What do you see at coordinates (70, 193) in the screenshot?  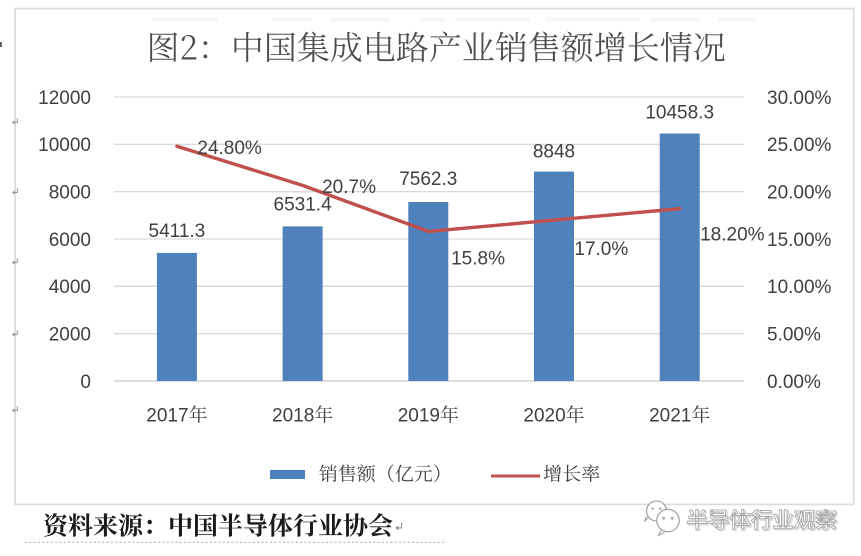 I see `svg-text: 8000` at bounding box center [70, 193].